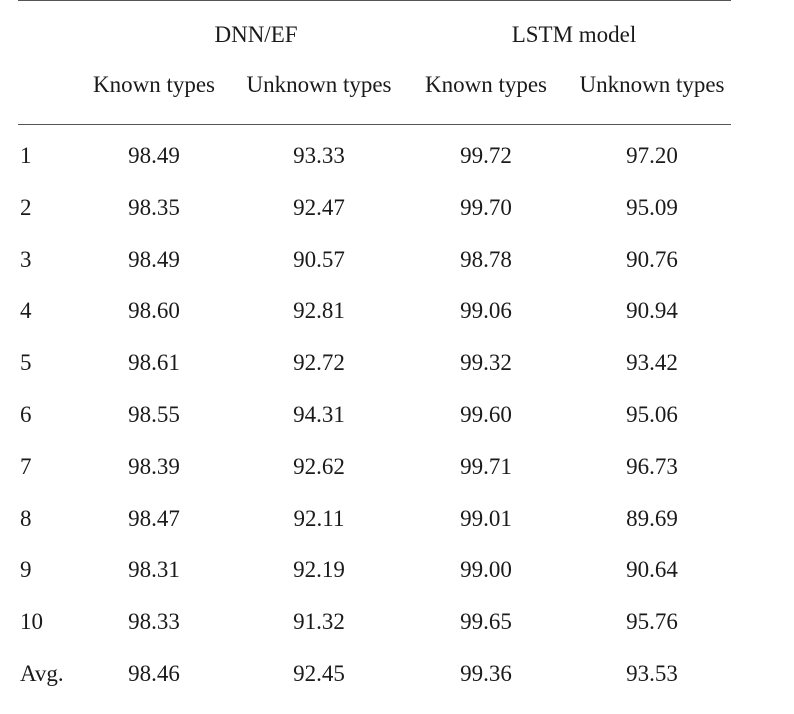 The image size is (794, 714). I want to click on table-cell: 98.78, so click(486, 259).